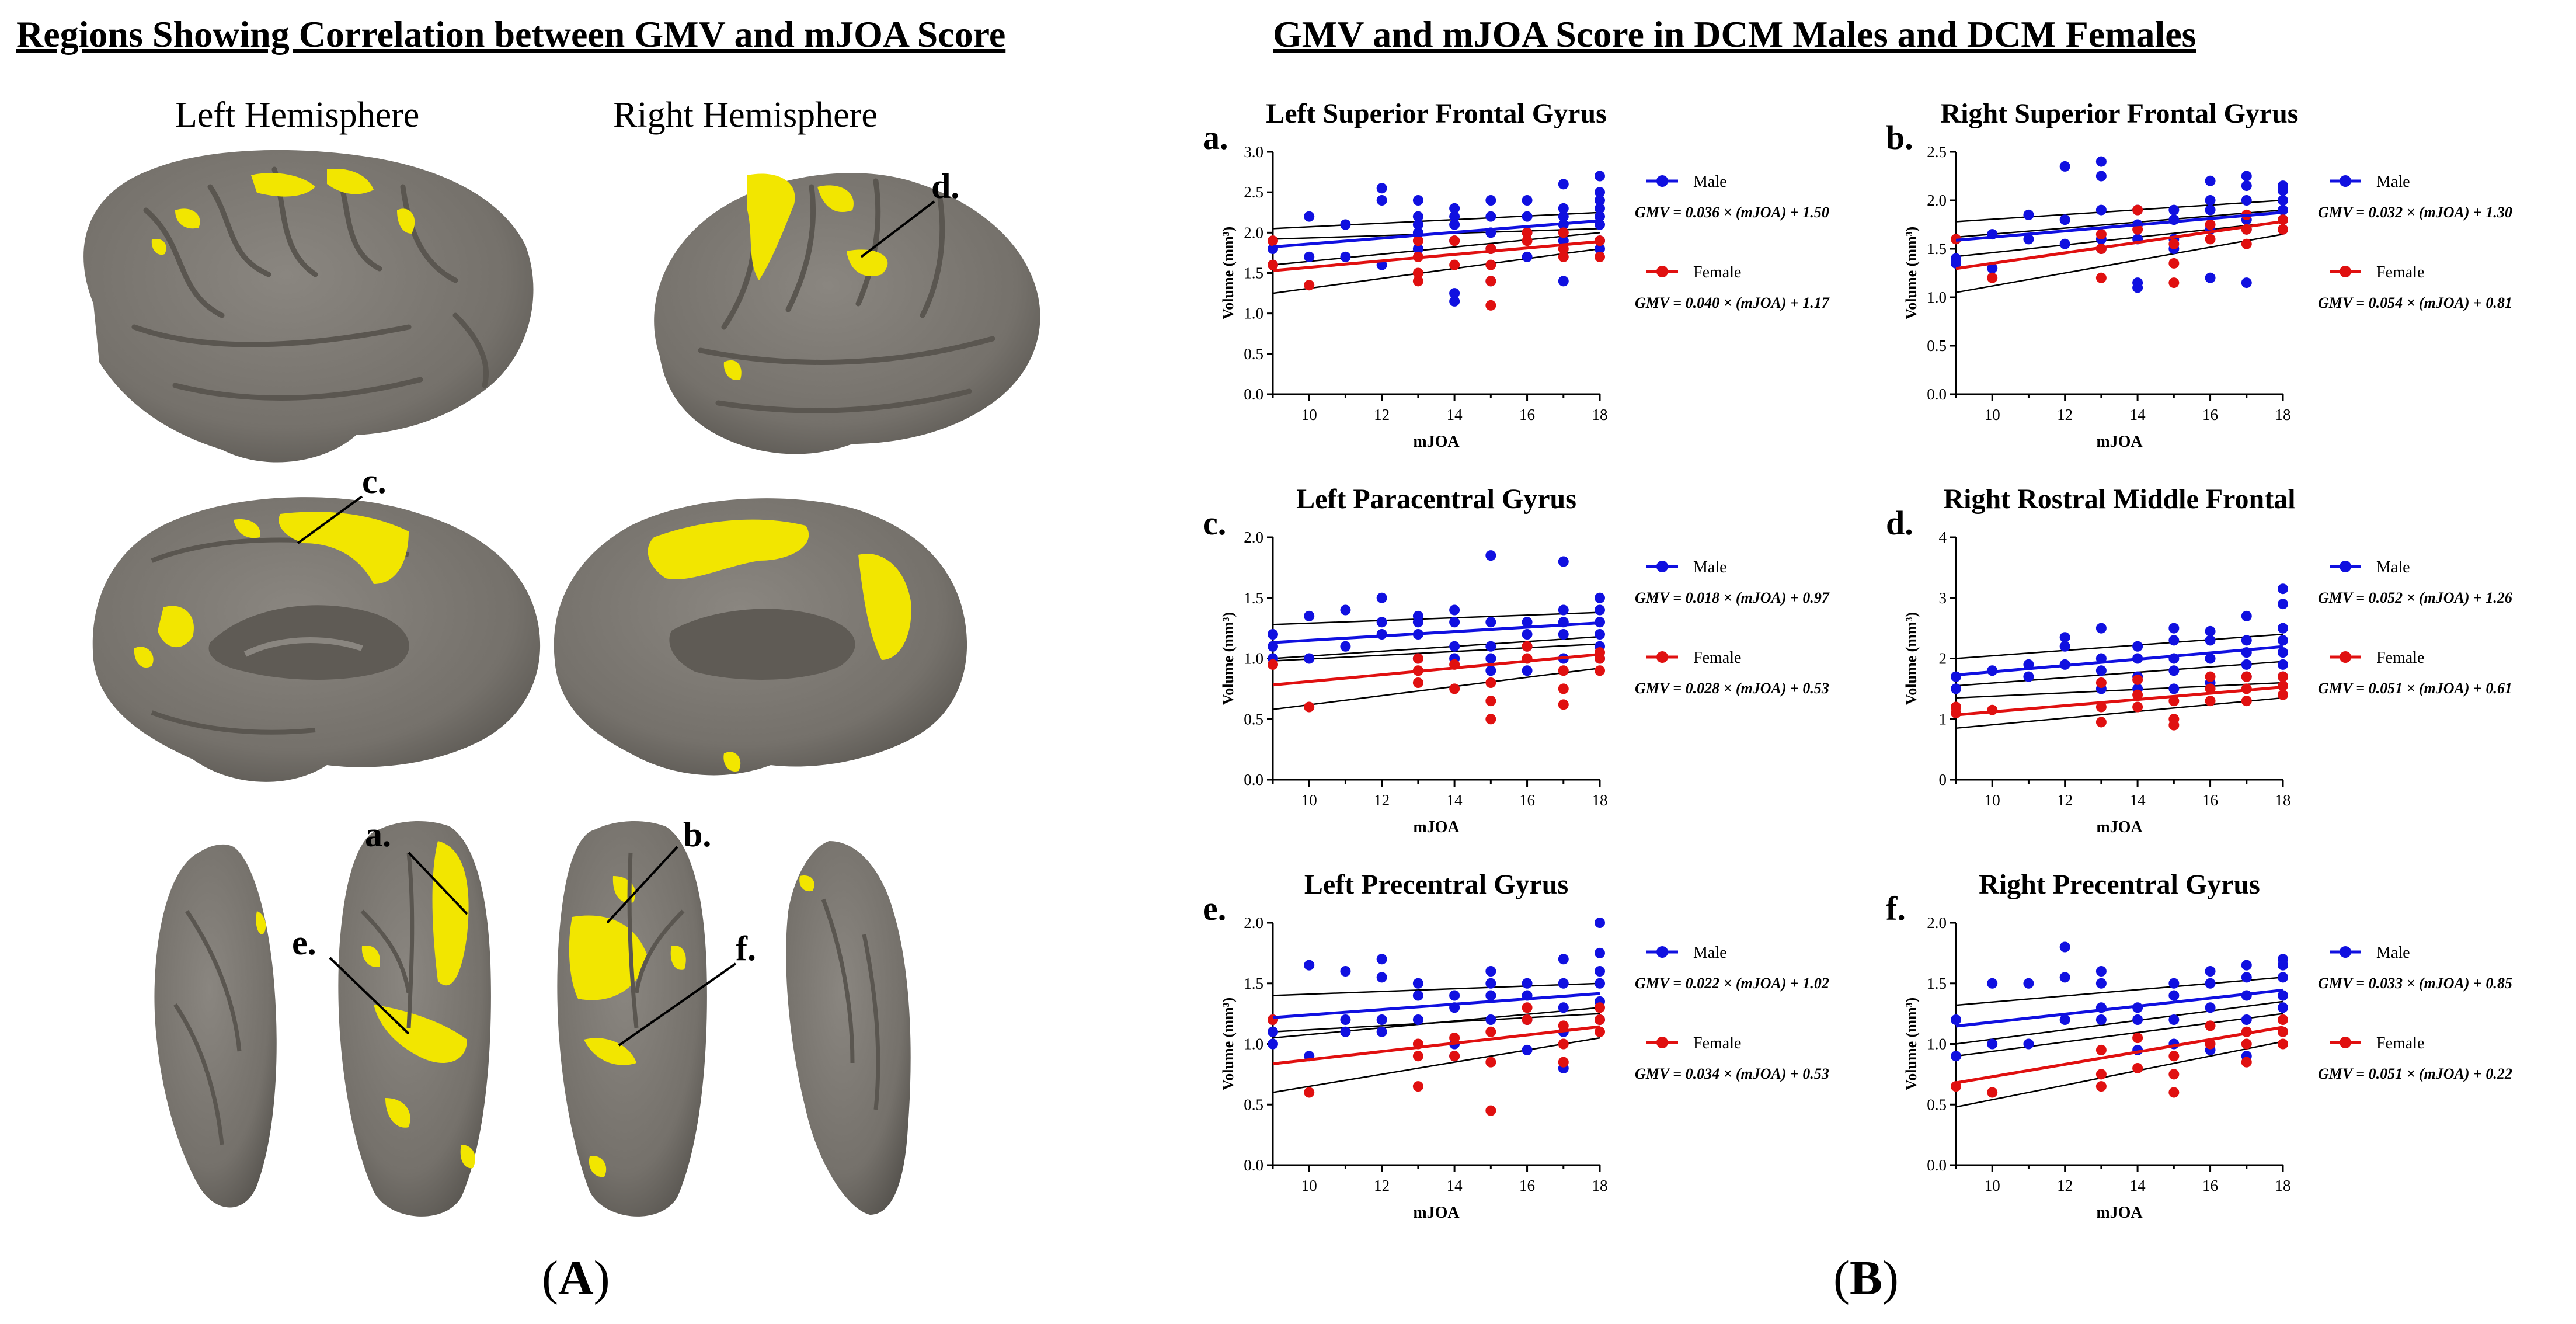 The height and width of the screenshot is (1324, 2576). What do you see at coordinates (2119, 1035) in the screenshot?
I see `female-ci-upper` at bounding box center [2119, 1035].